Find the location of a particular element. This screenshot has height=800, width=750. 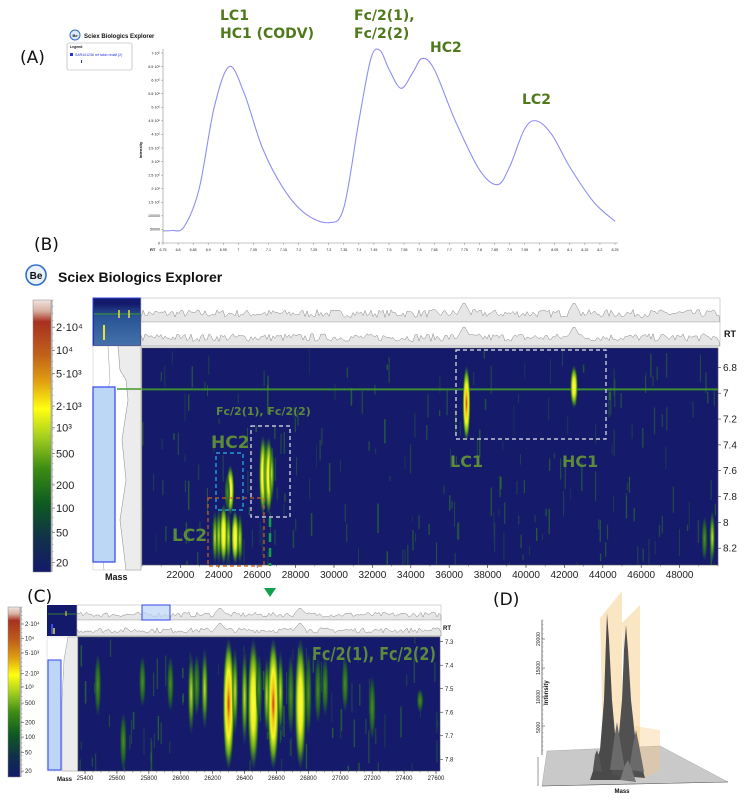

legend-title: Legend is located at coordinates (76, 47).